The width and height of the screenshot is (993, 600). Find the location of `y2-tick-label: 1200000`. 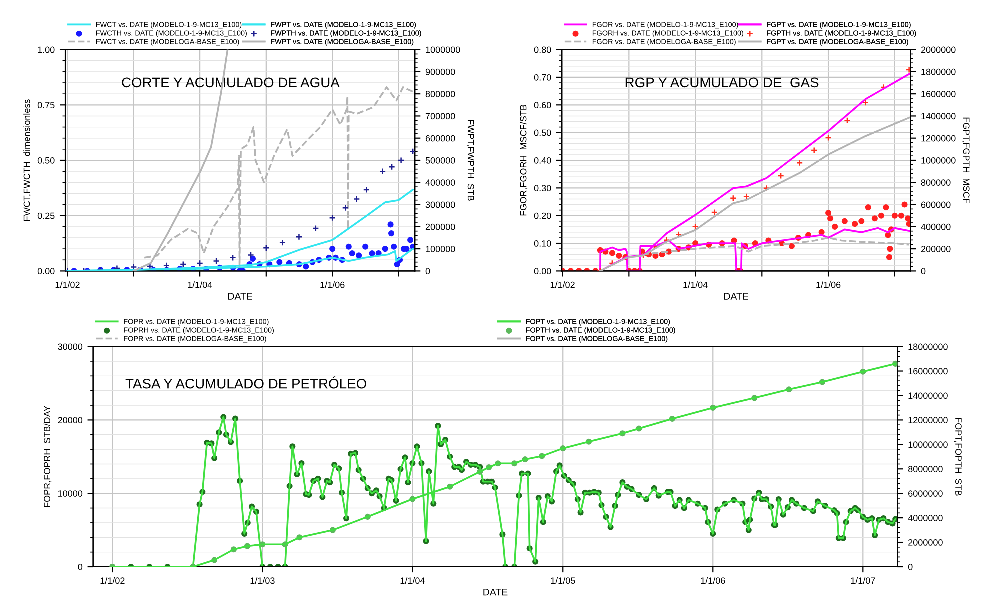

y2-tick-label: 1200000 is located at coordinates (939, 138).